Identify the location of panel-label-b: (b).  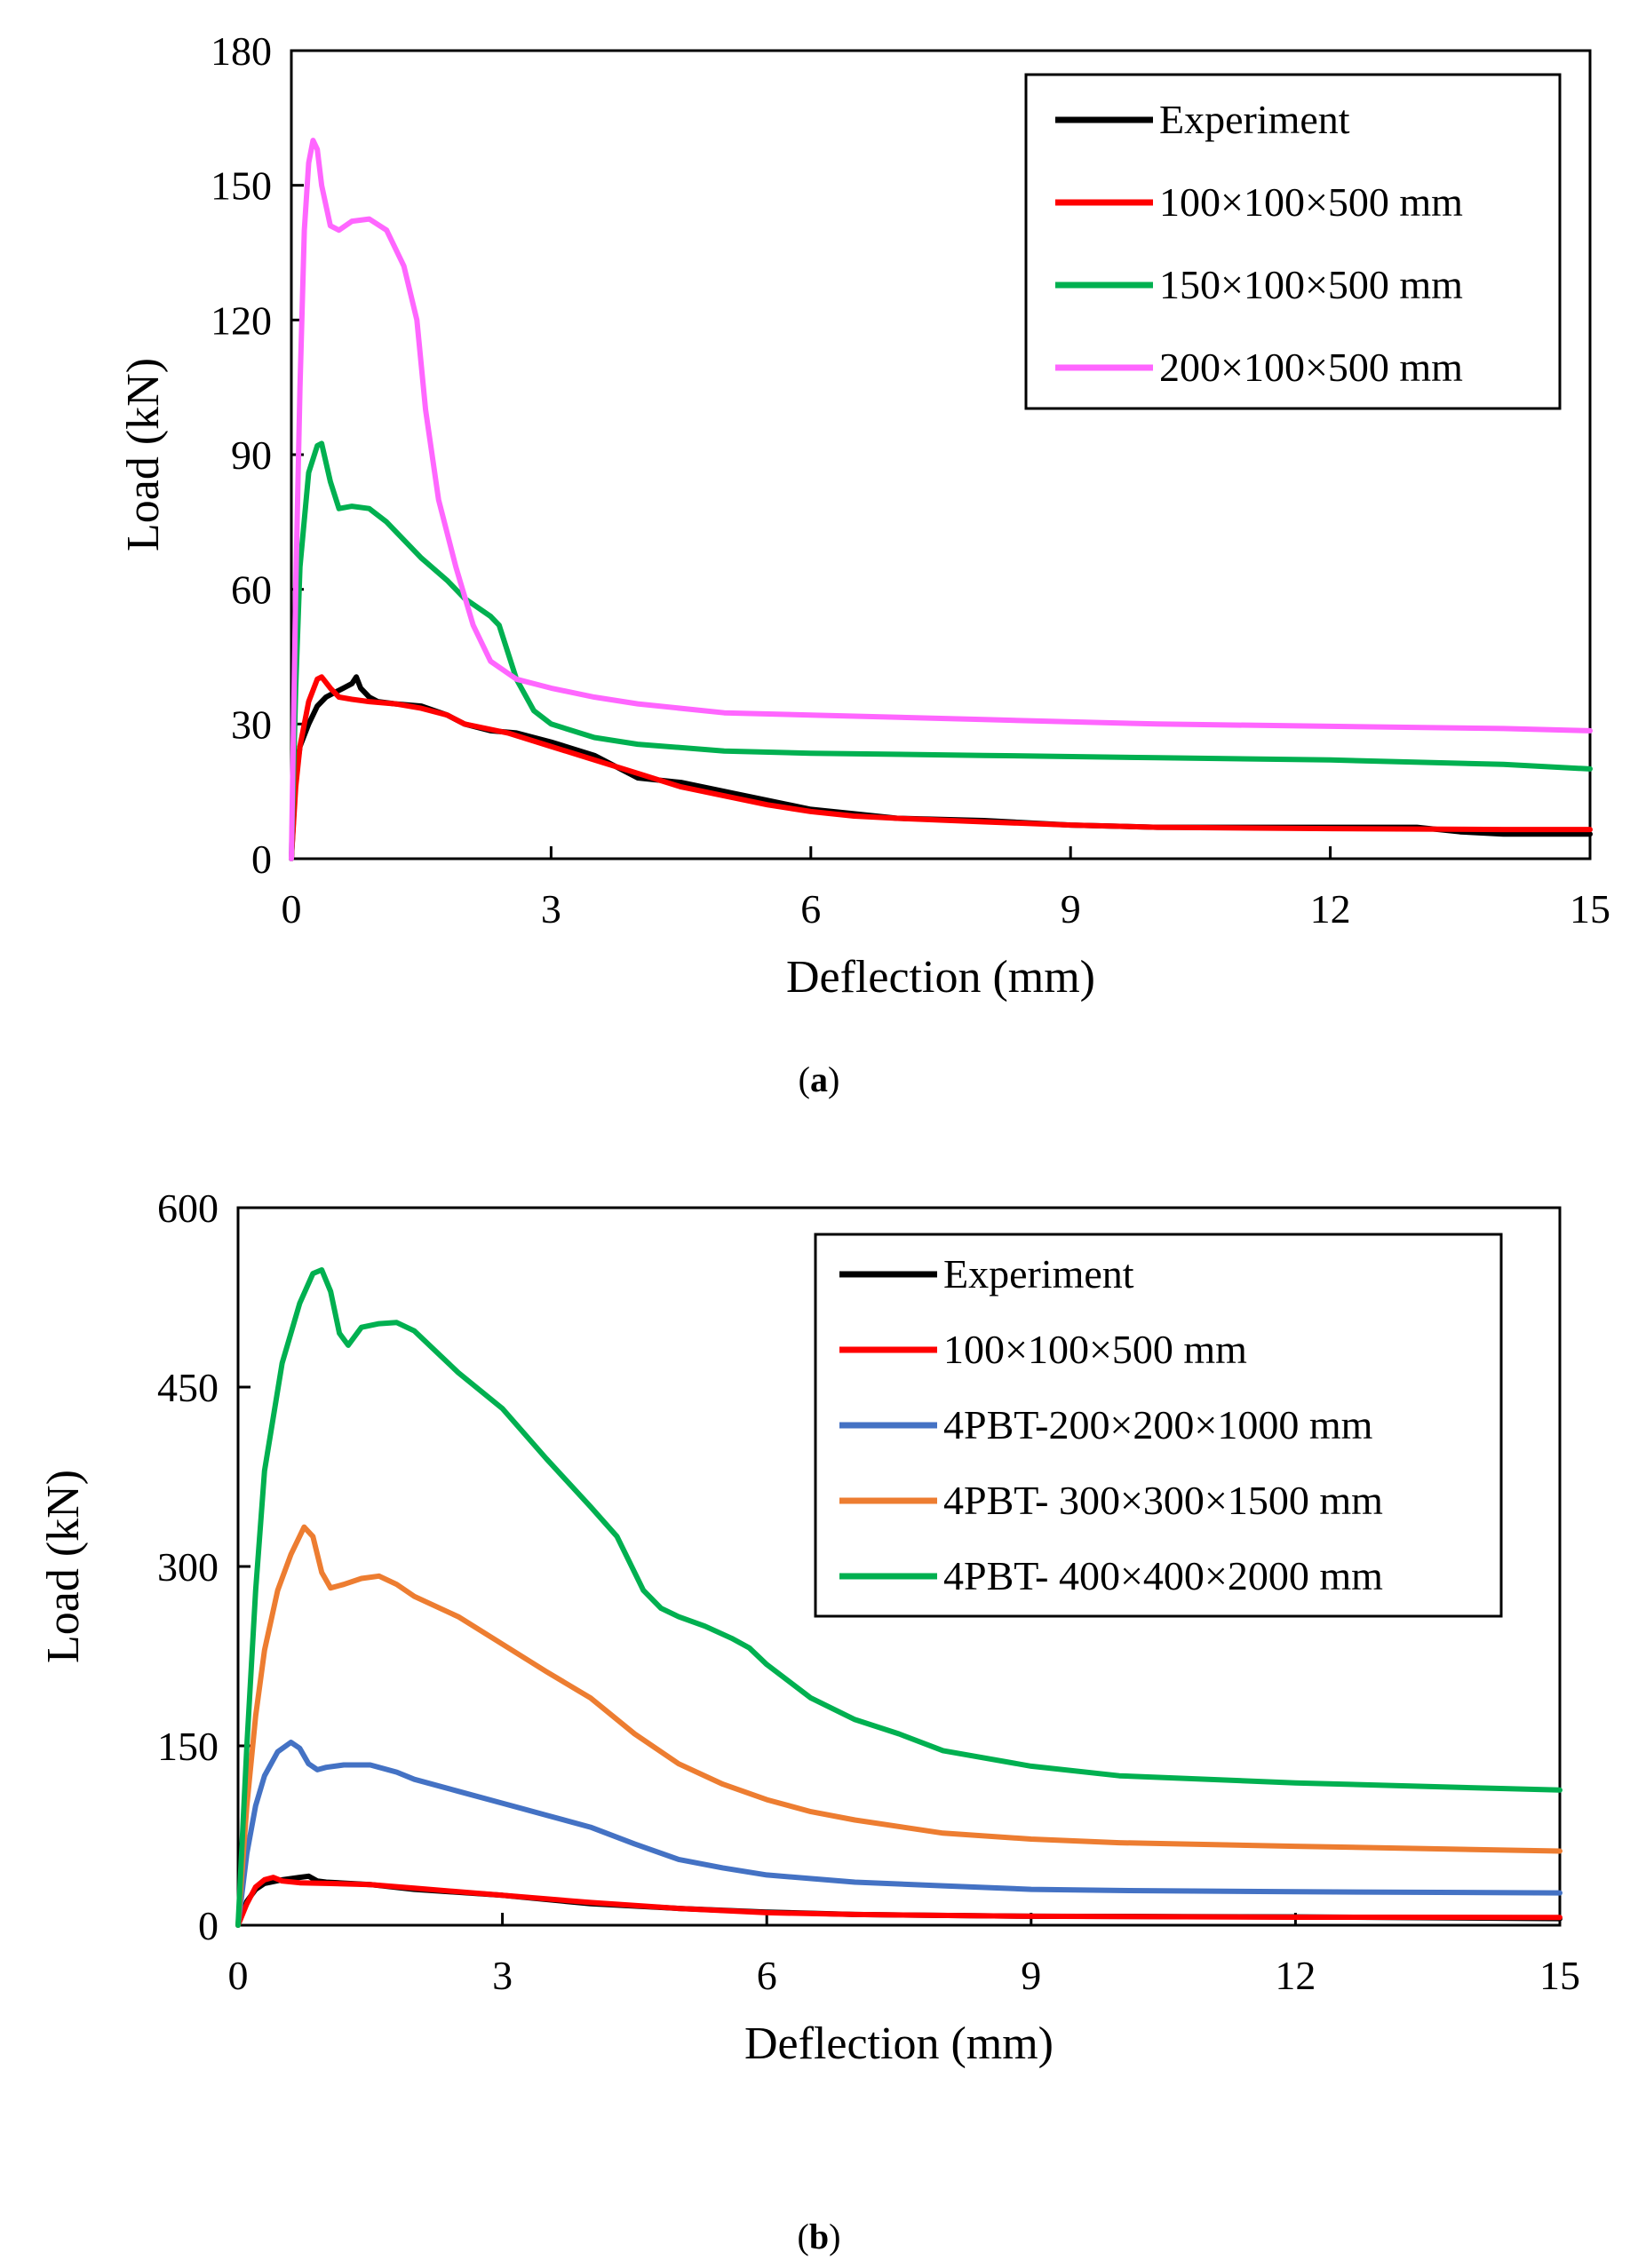
(819, 2236).